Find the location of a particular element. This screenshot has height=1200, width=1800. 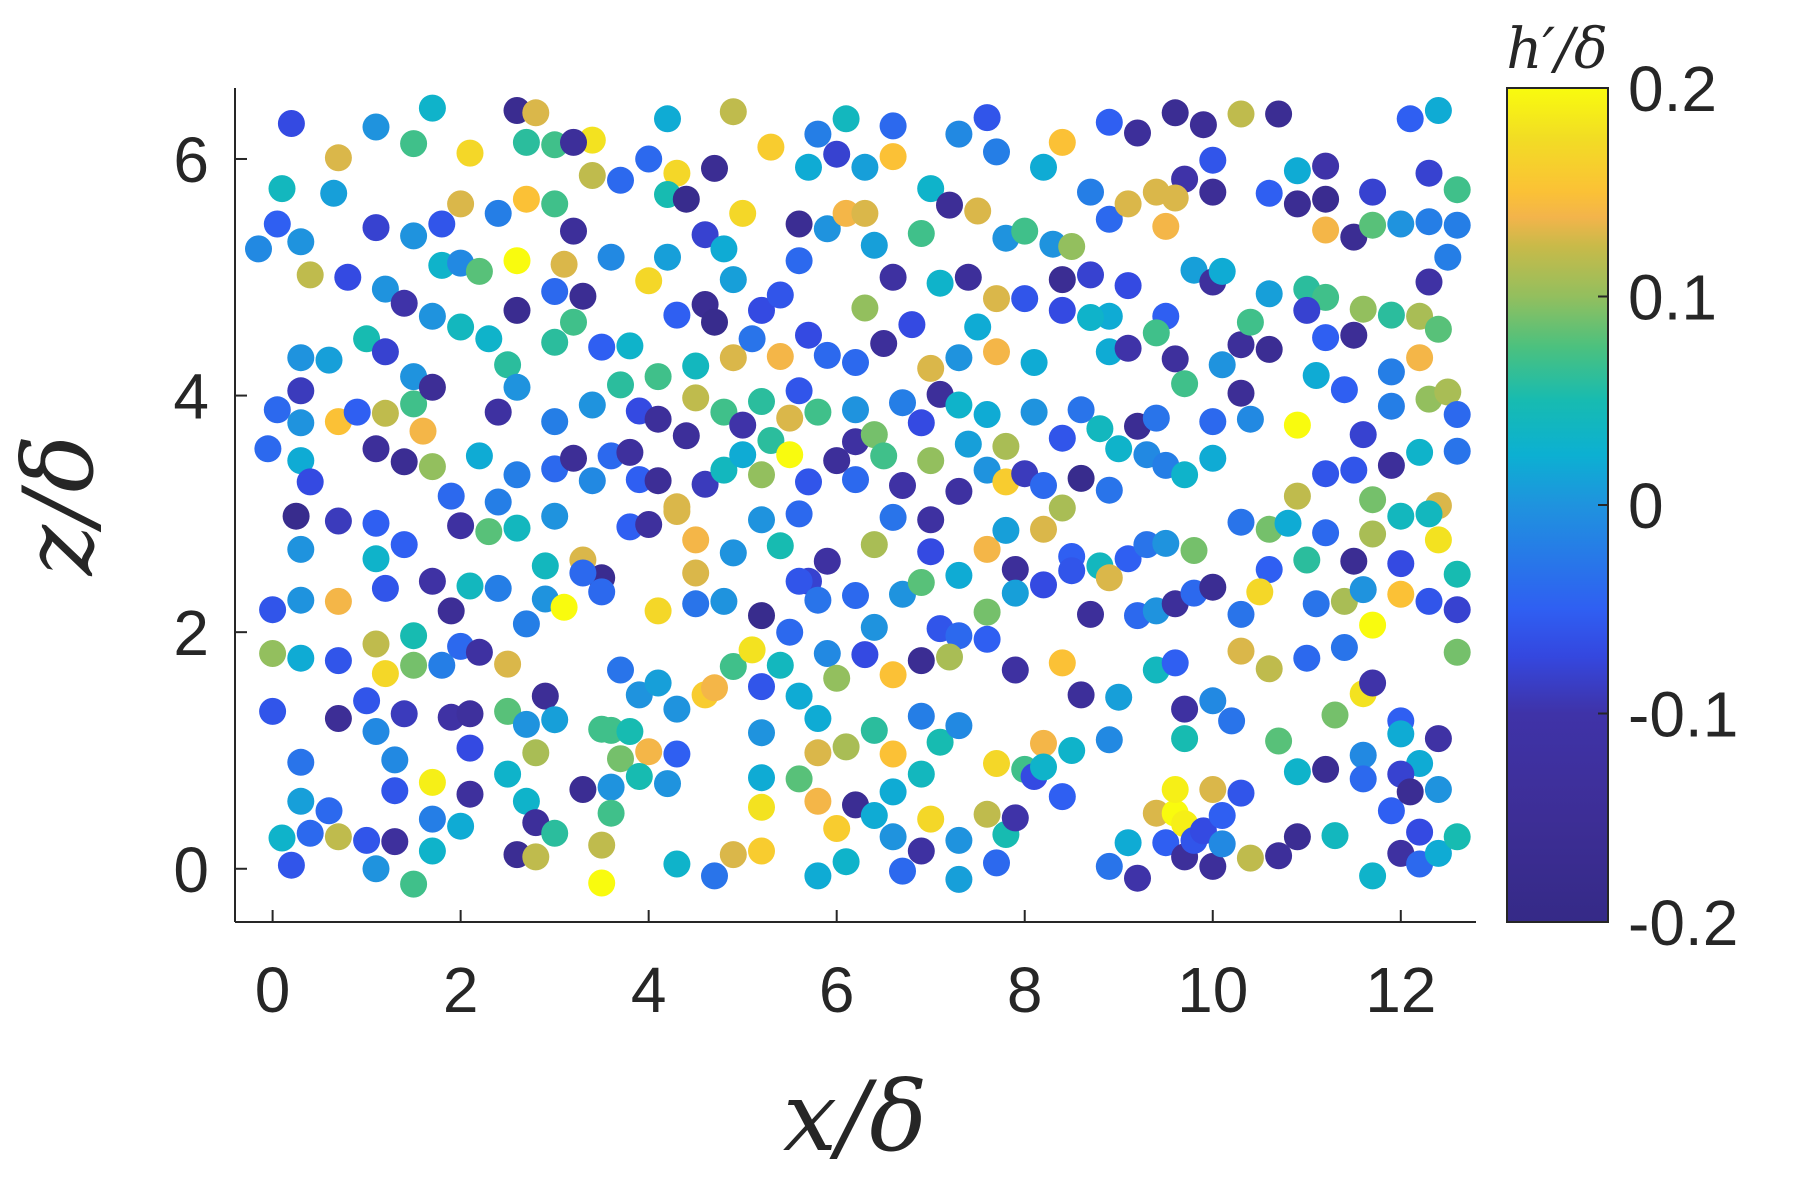

colorbar-tick-label: 0 is located at coordinates (1646, 506).